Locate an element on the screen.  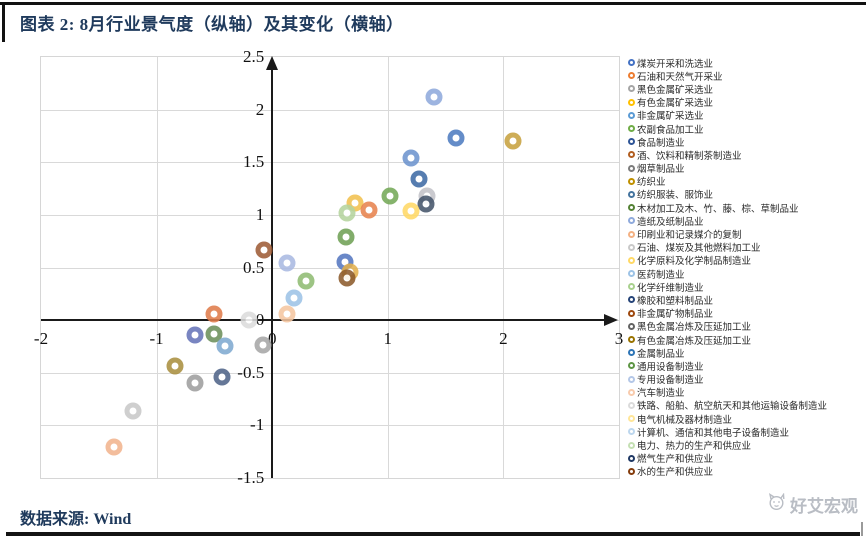
legend-label: 橡胶和塑料制品业 is located at coordinates (675, 301).